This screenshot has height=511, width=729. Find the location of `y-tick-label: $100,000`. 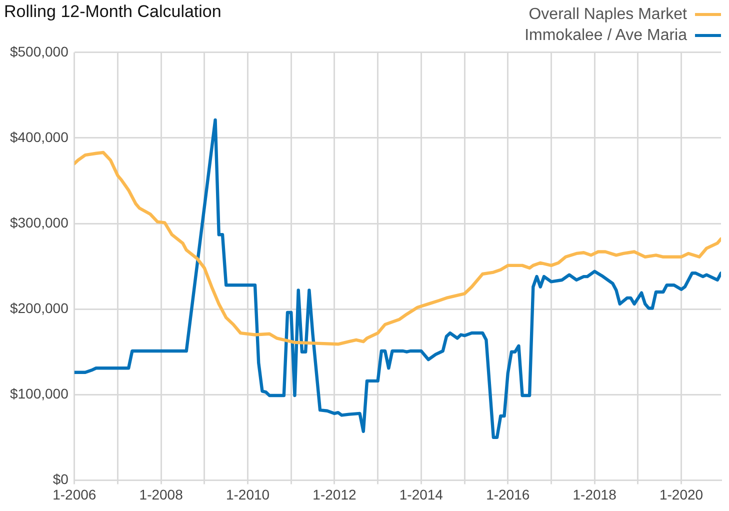

y-tick-label: $100,000 is located at coordinates (39, 394).